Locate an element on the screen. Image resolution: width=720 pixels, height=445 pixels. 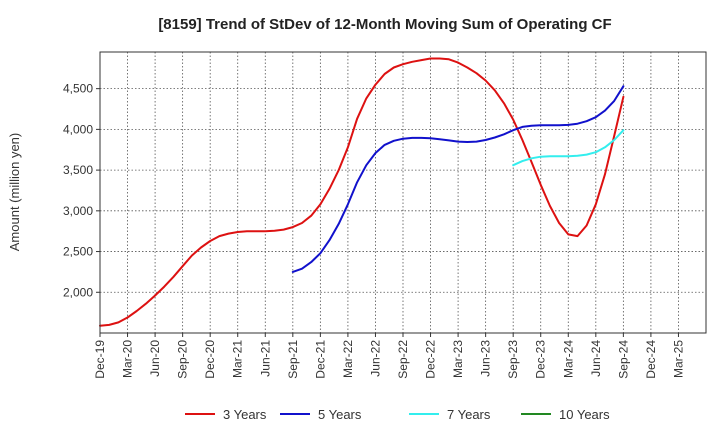
x-tick-label: Dec-21 is located at coordinates (320, 359).